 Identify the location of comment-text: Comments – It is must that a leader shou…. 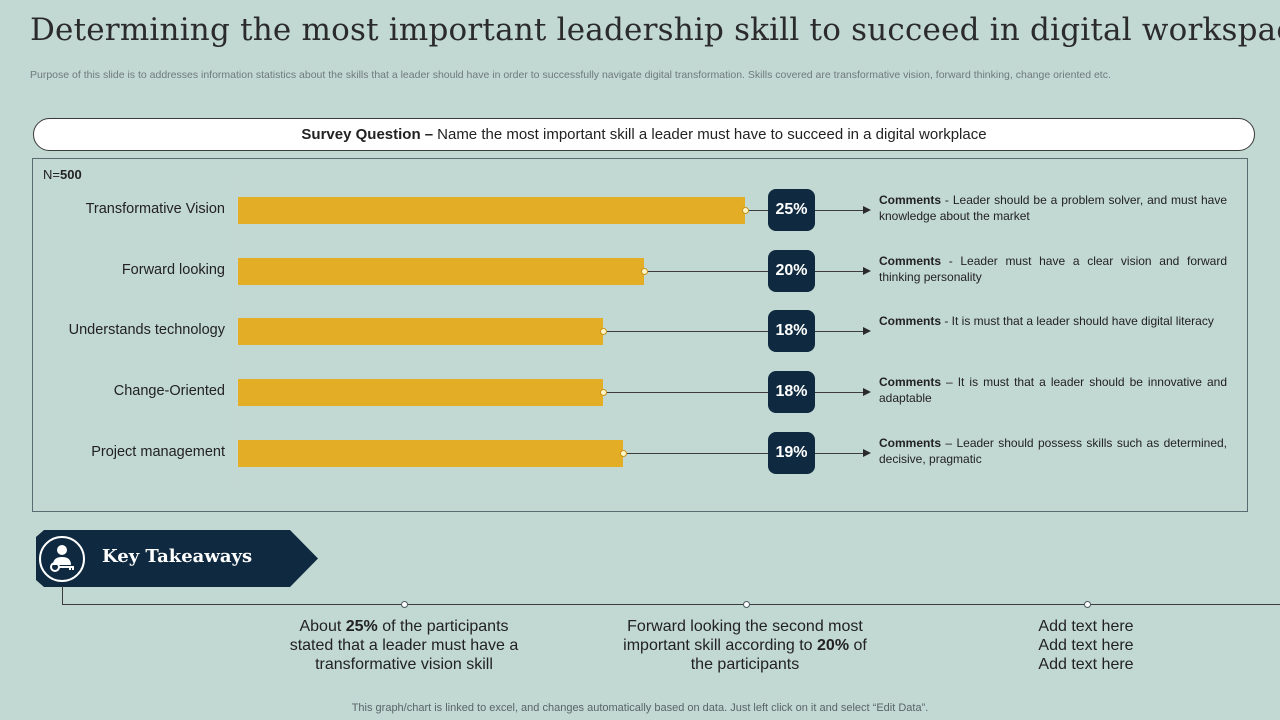
(1053, 390).